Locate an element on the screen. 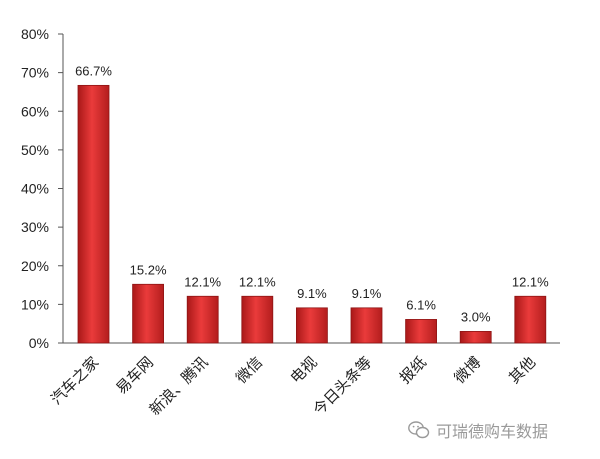 The height and width of the screenshot is (459, 600). y-tick-label: 50% is located at coordinates (35, 150).